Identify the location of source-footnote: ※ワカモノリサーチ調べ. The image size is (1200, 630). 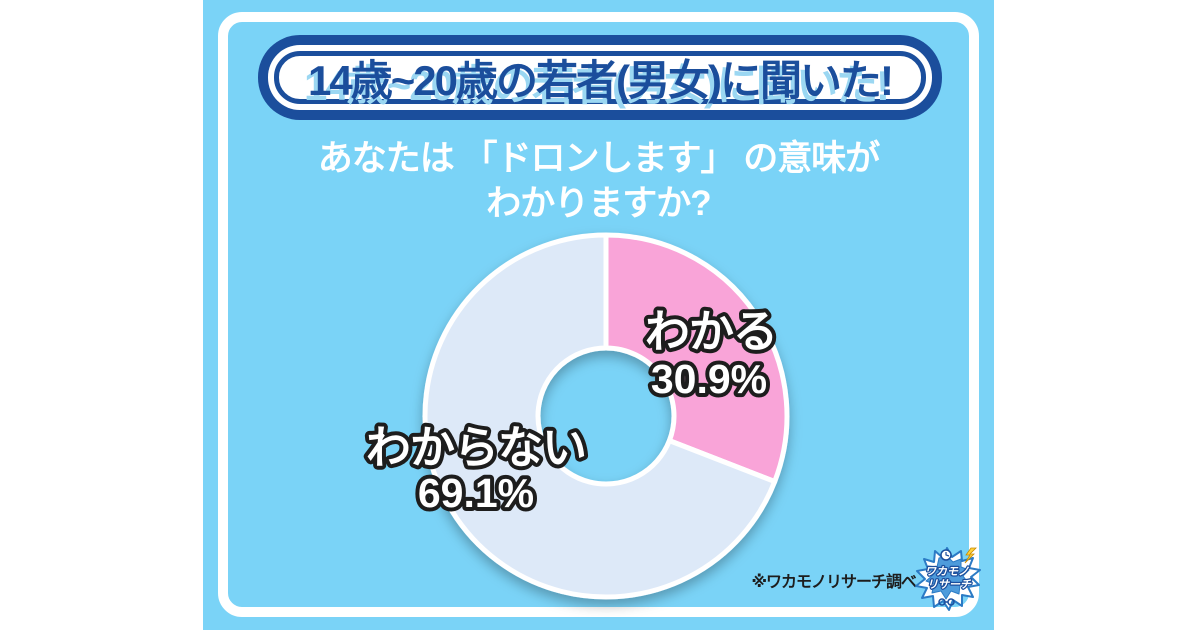
(834, 582).